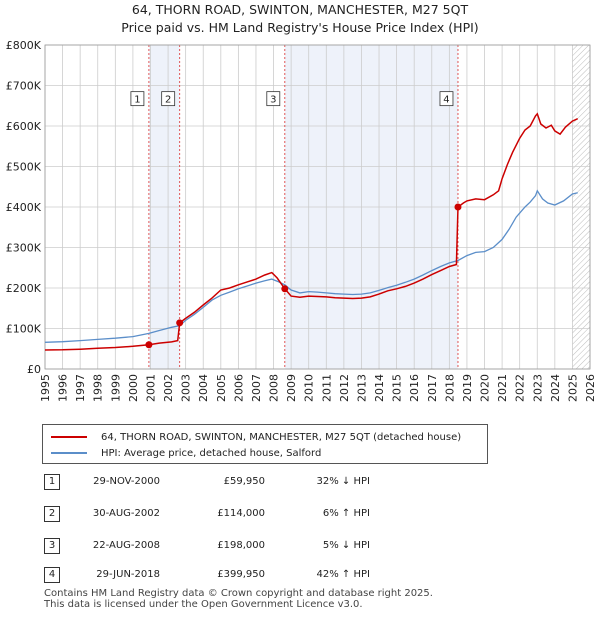  What do you see at coordinates (24, 248) in the screenshot?
I see `y-tick-label: £300K` at bounding box center [24, 248].